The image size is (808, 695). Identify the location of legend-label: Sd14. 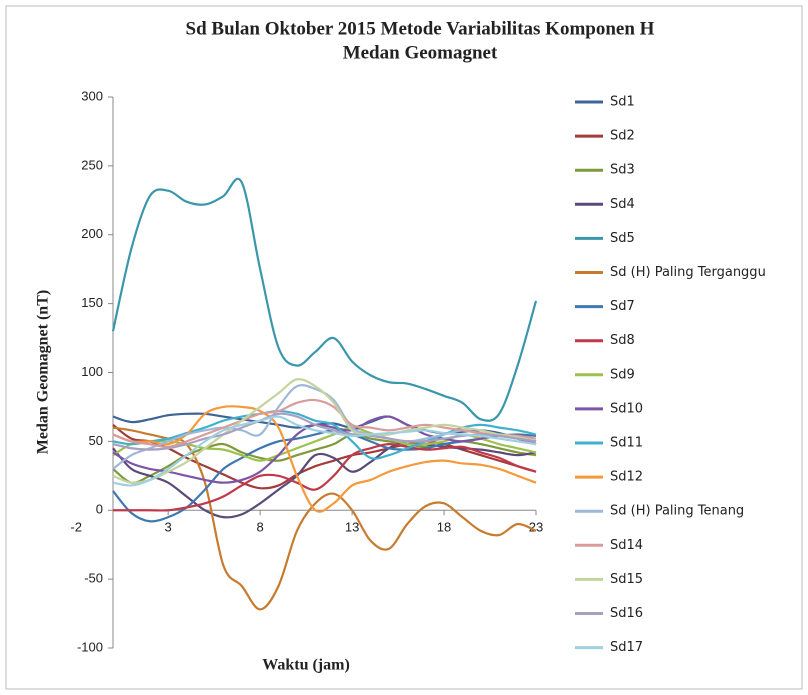
(626, 545).